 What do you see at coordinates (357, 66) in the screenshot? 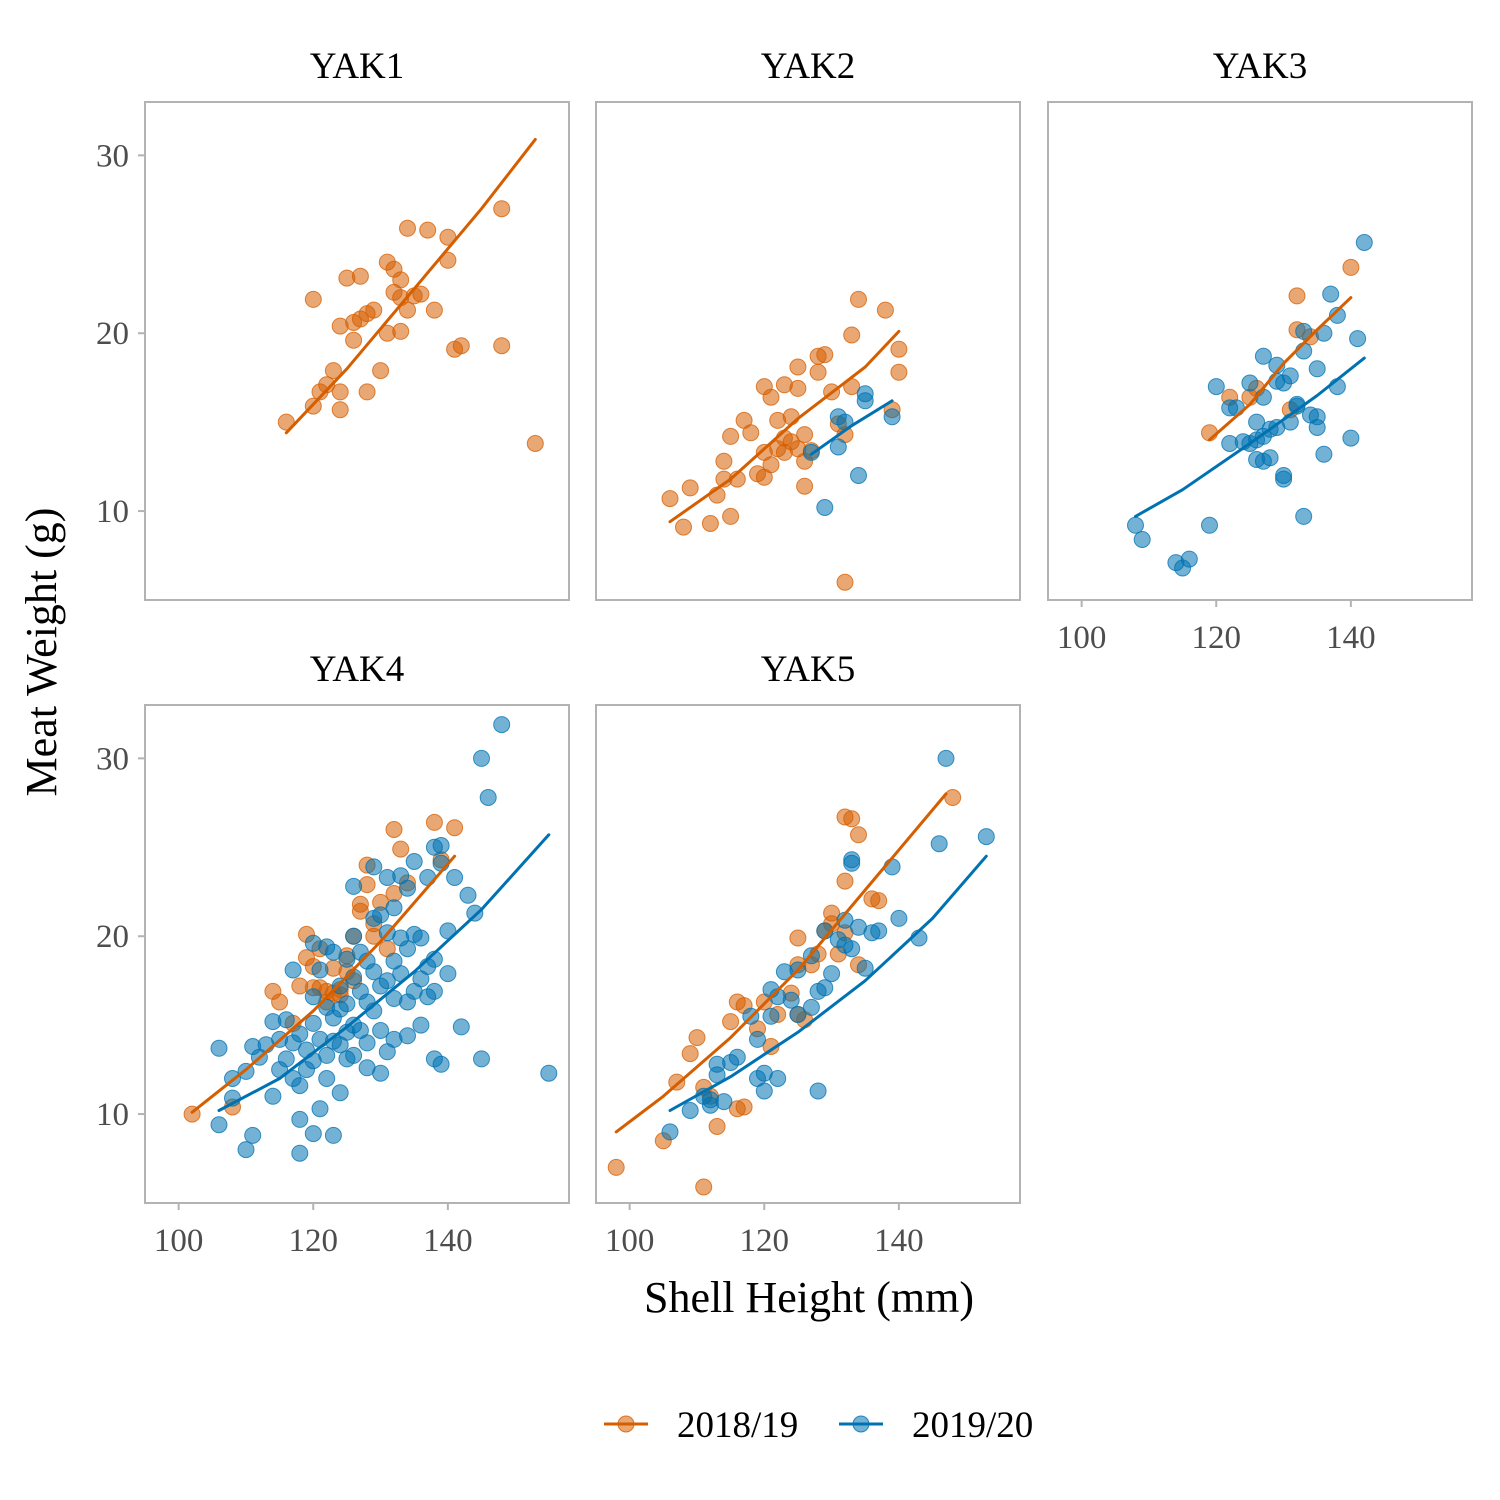
I see `facet-title-yak1: YAK1` at bounding box center [357, 66].